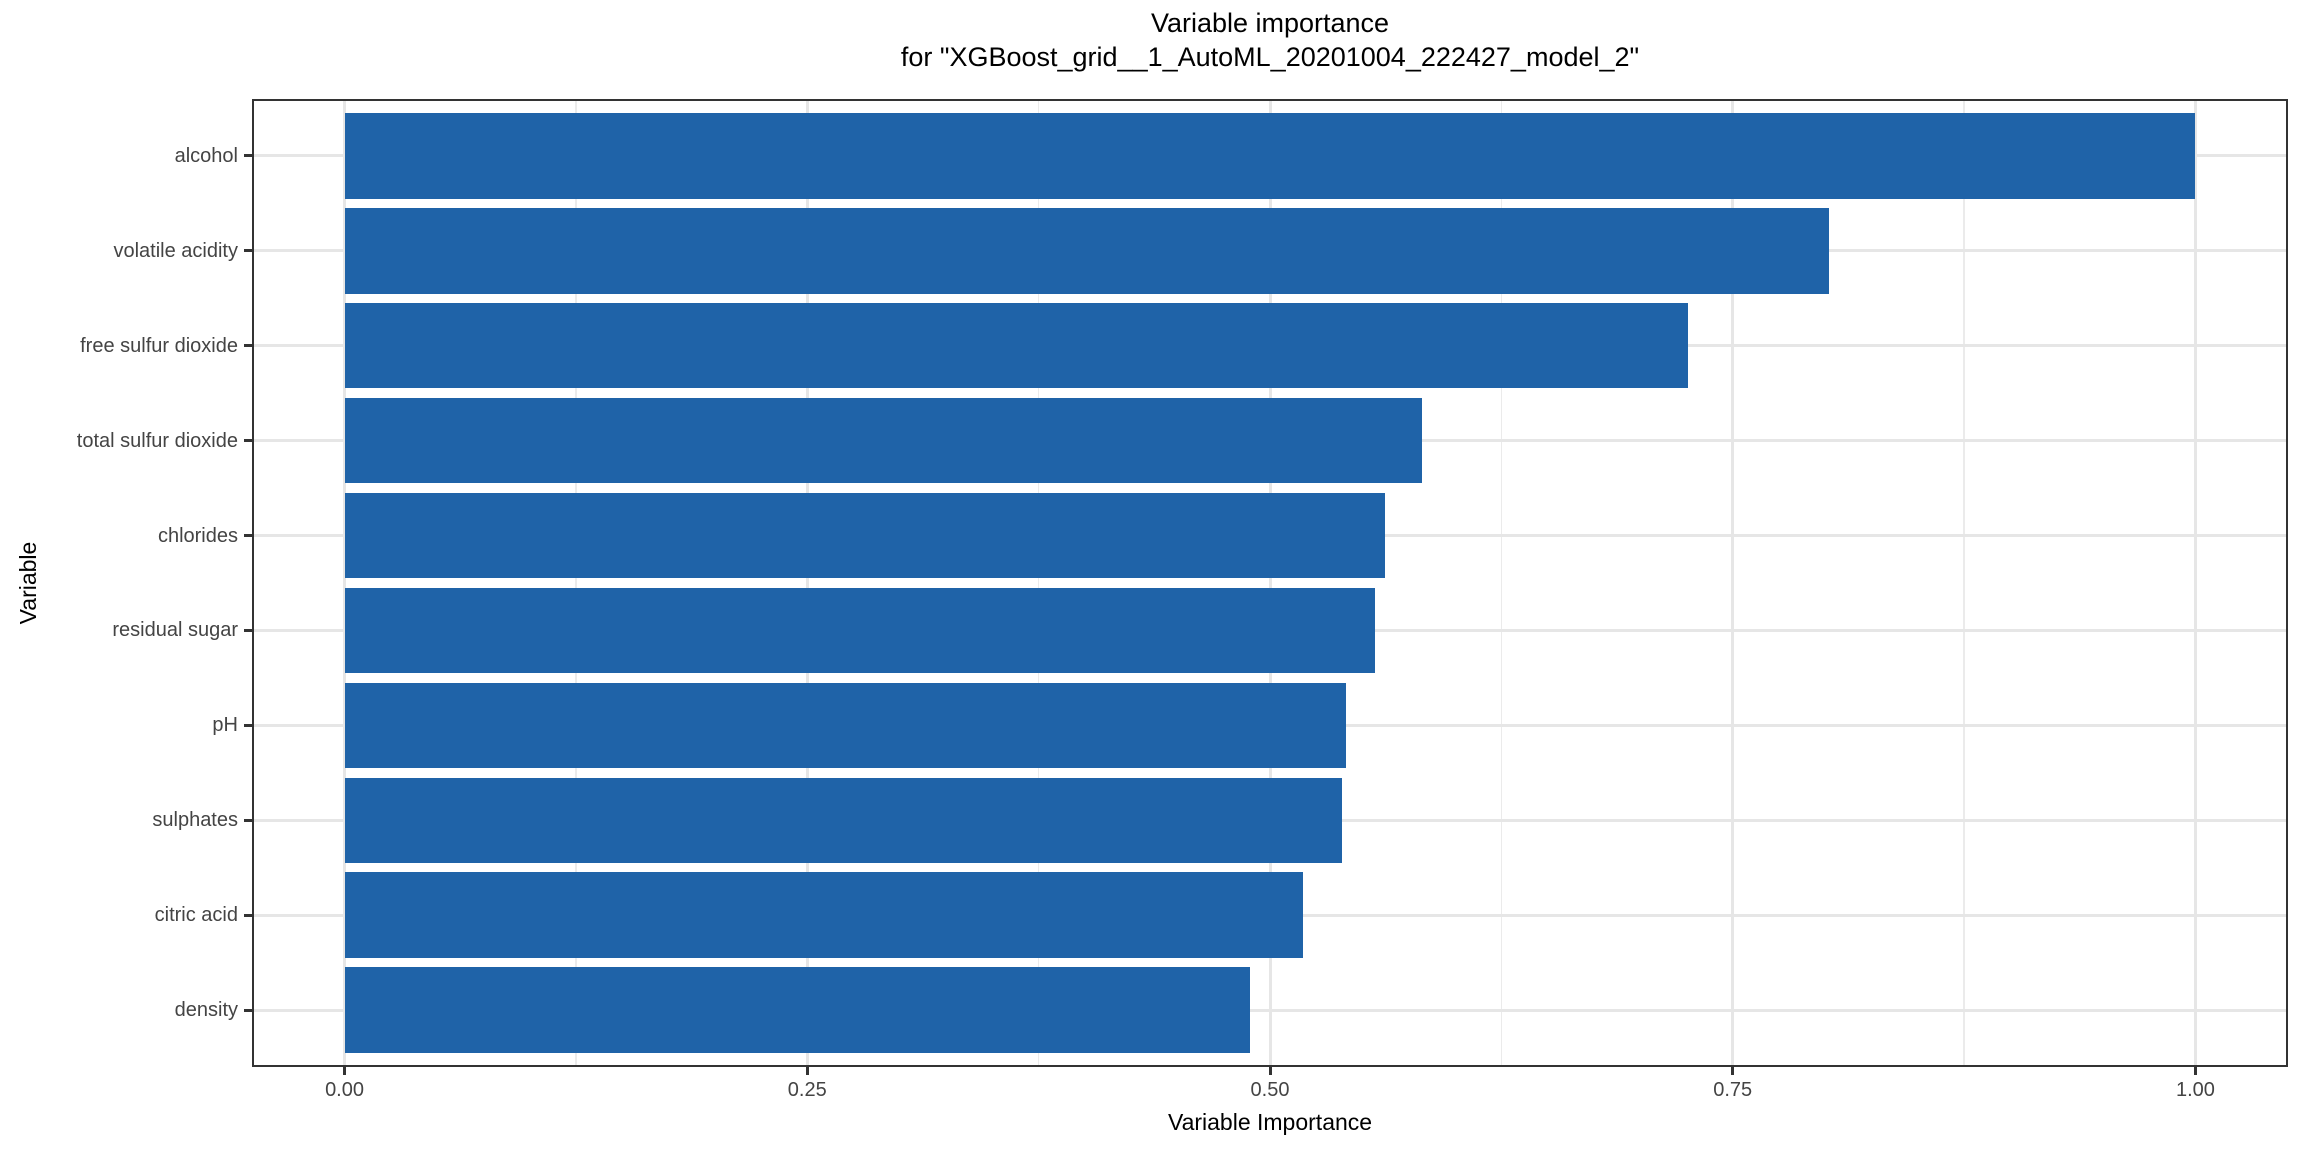 Image resolution: width=2304 pixels, height=1152 pixels. I want to click on x-axis-title: Variable Importance, so click(1270, 1122).